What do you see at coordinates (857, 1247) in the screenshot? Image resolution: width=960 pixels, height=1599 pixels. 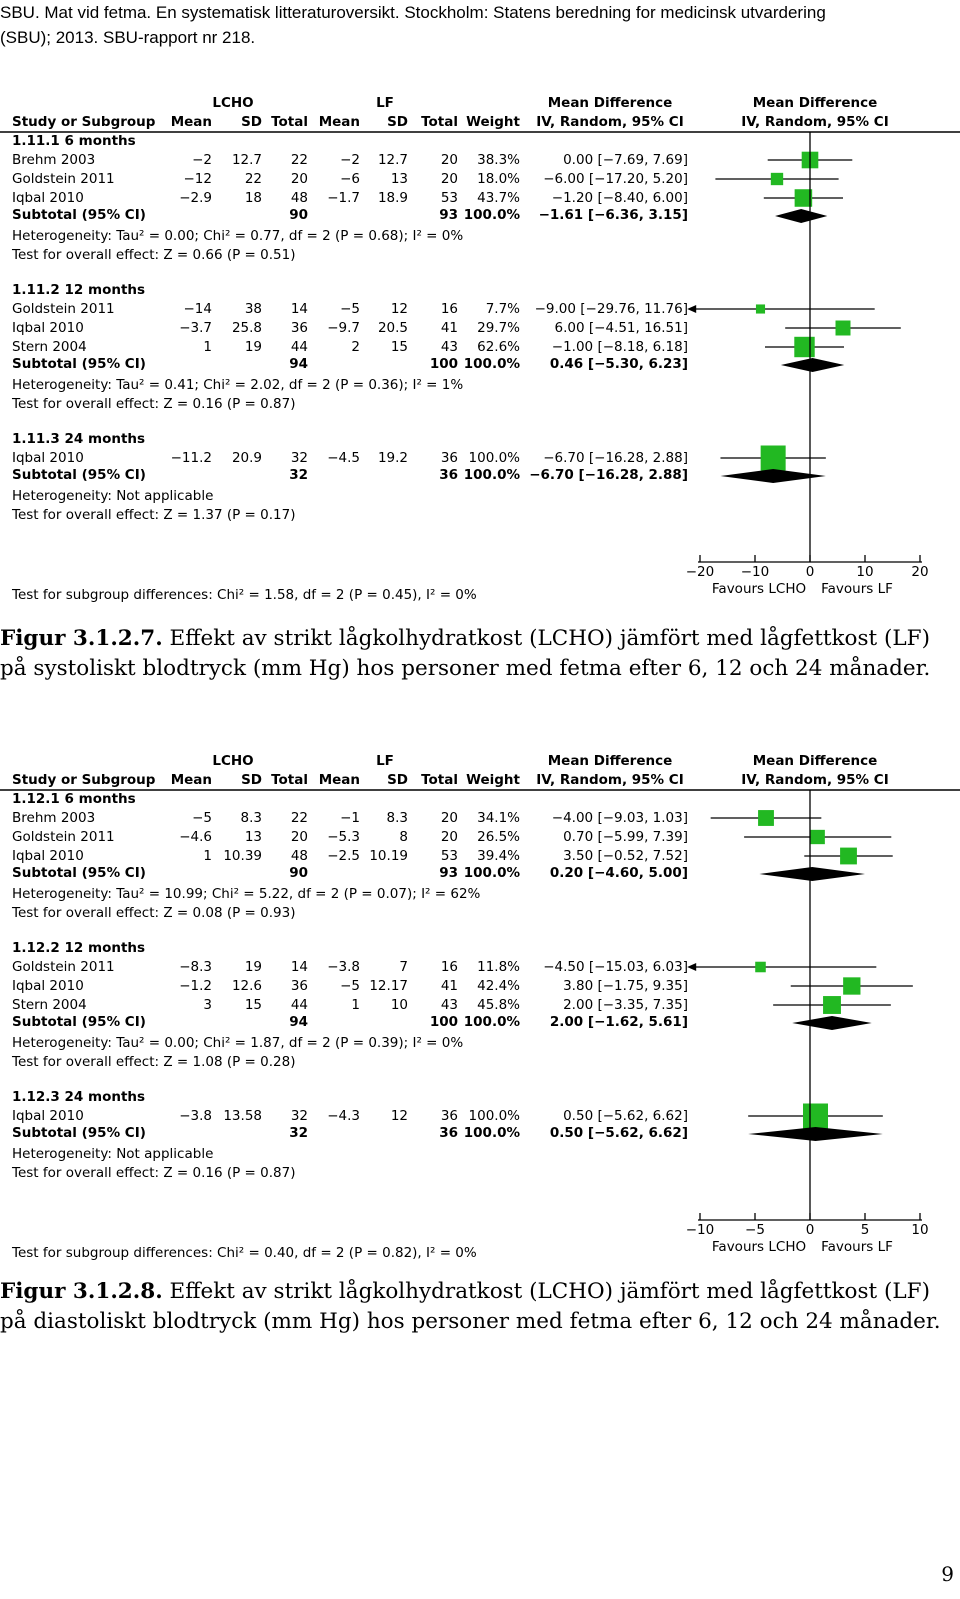 I see `favours-right-label: Favours LF` at bounding box center [857, 1247].